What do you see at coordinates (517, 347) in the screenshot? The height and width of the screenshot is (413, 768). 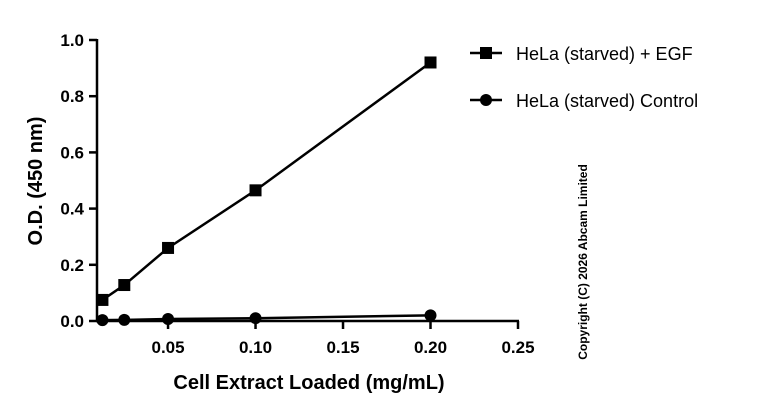 I see `x-tick-label: 0.25` at bounding box center [517, 347].